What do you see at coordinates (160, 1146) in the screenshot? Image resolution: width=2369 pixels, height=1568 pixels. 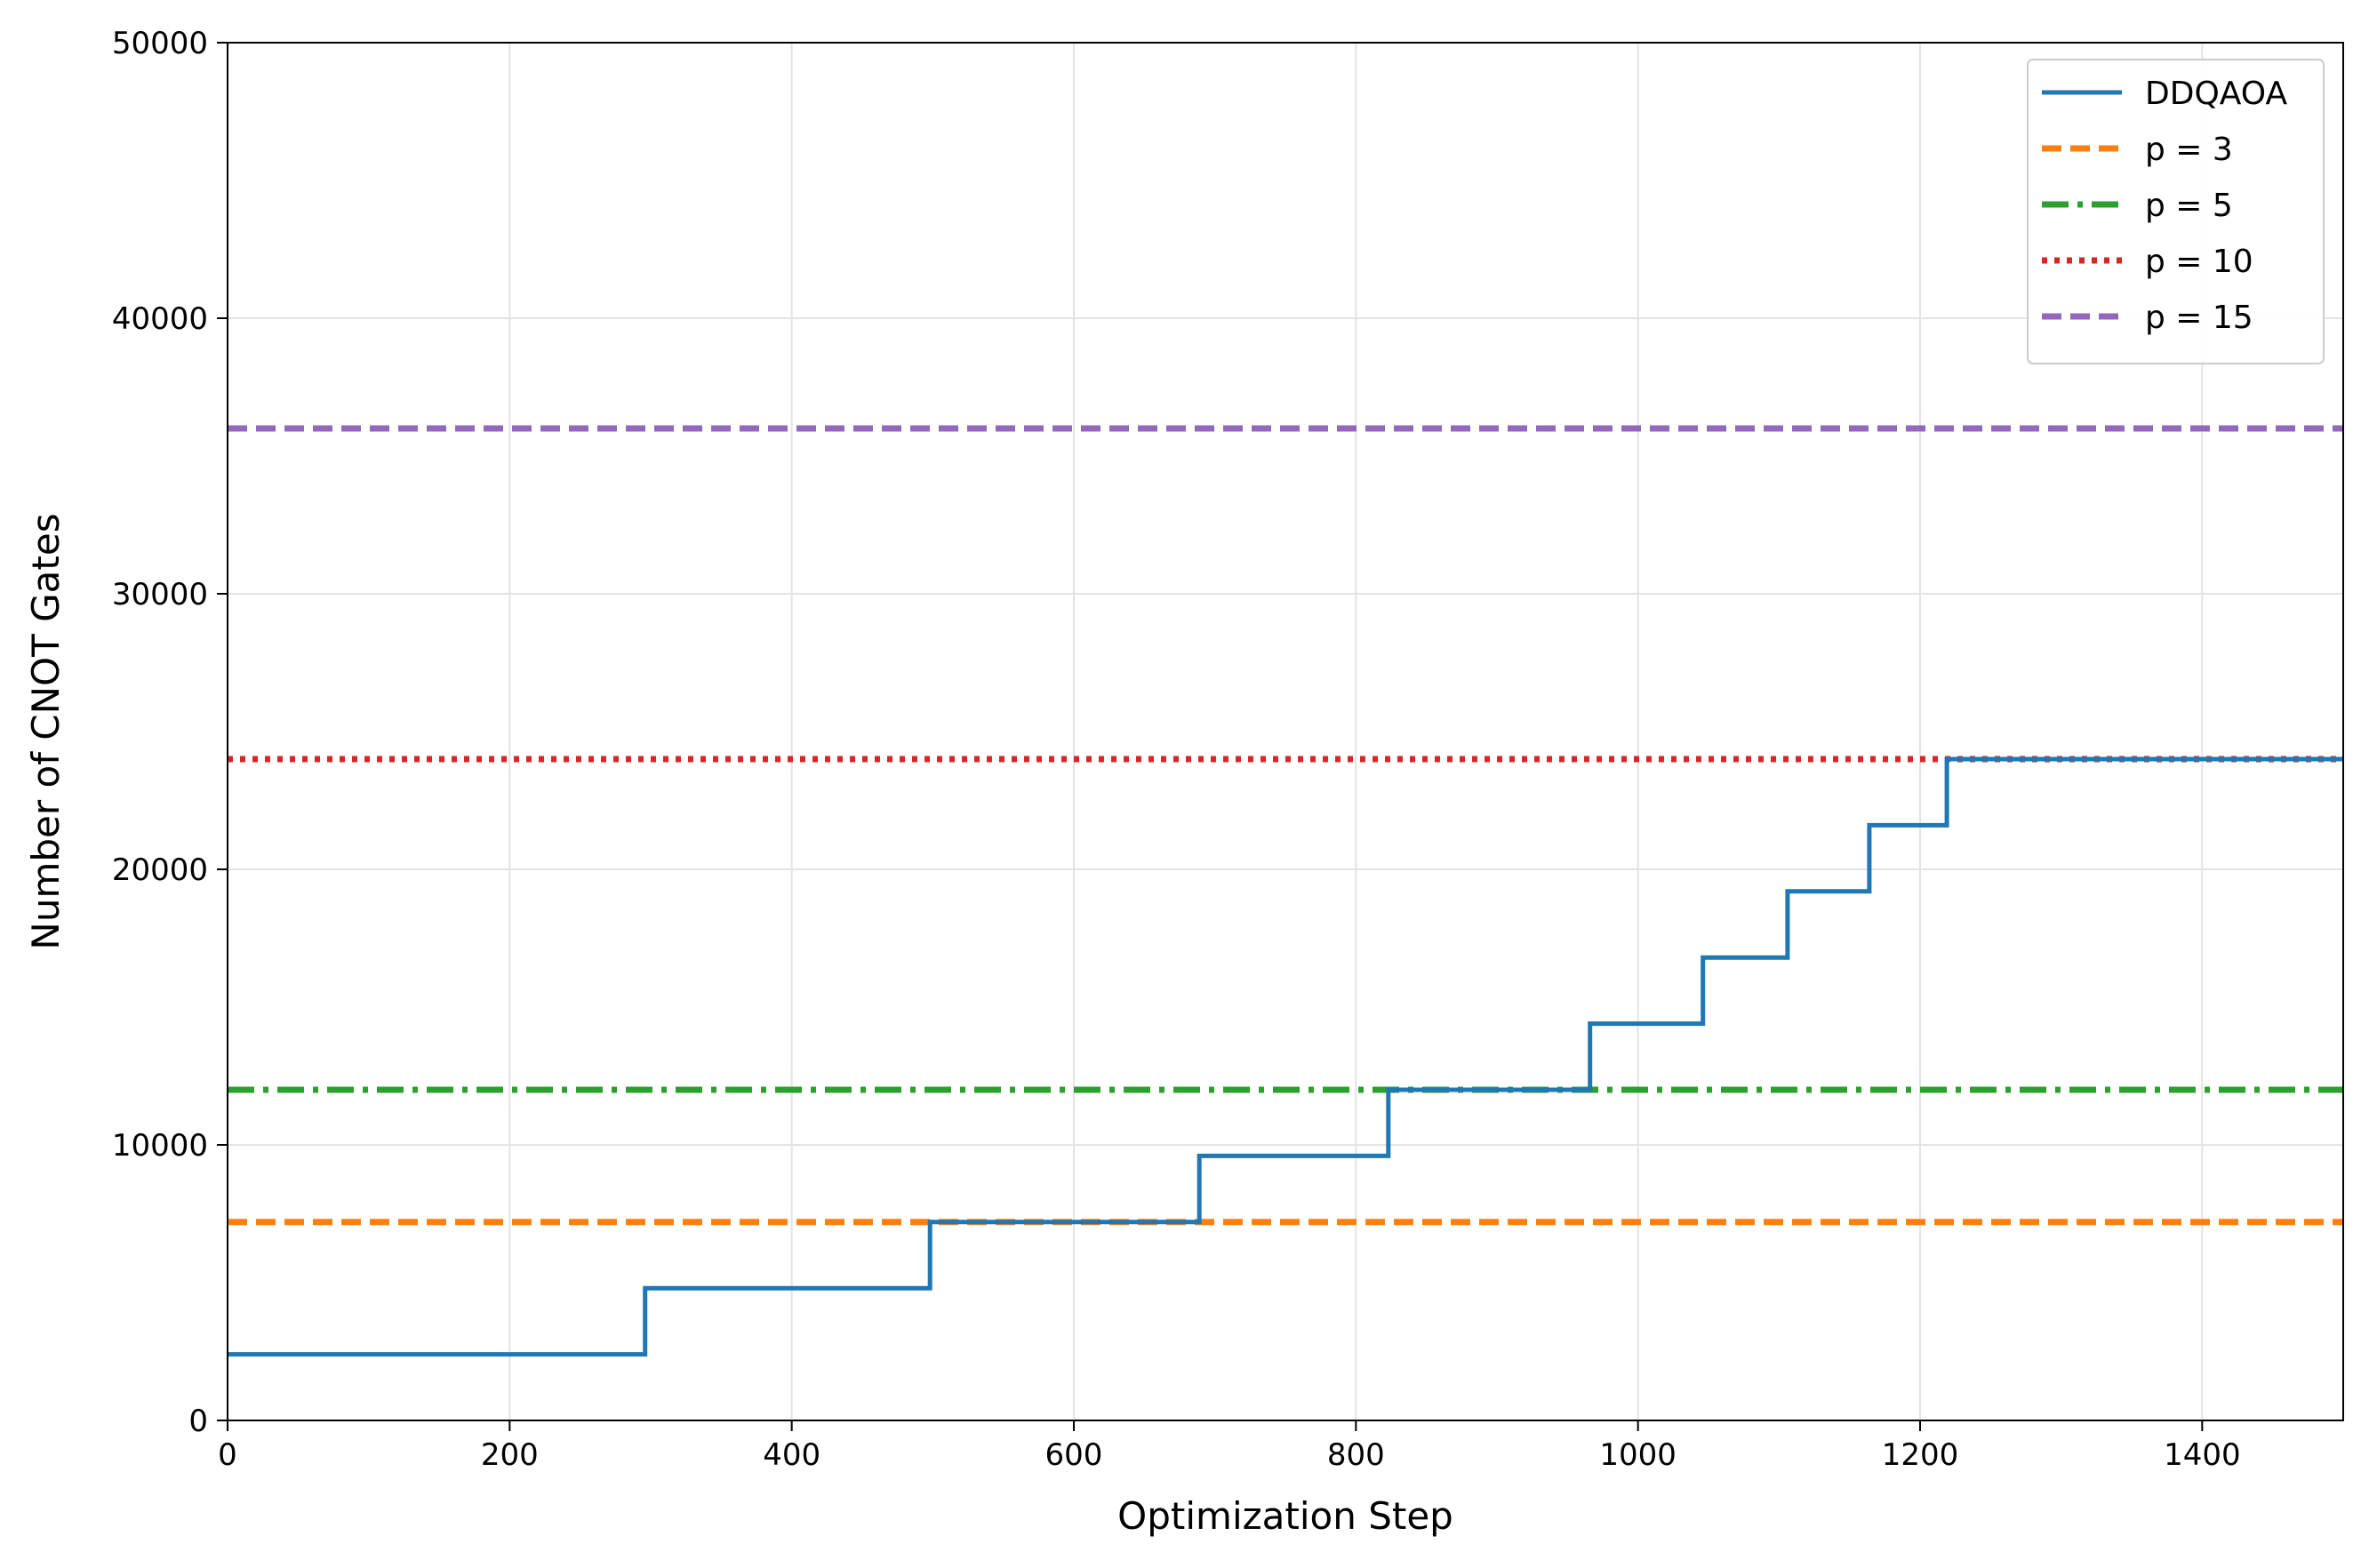 I see `y-tick-label: 10000` at bounding box center [160, 1146].